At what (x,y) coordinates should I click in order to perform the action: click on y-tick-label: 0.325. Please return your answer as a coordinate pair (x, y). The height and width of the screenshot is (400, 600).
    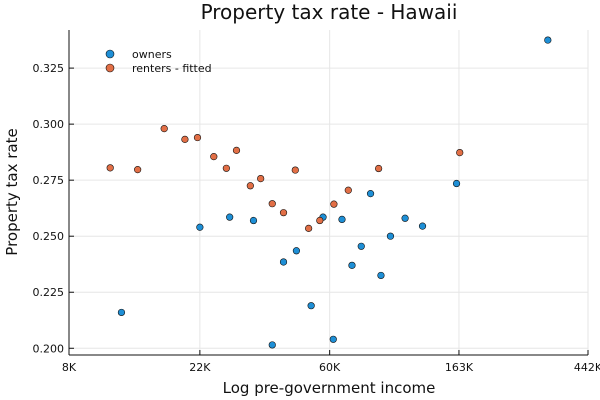
    Looking at the image, I should click on (49, 68).